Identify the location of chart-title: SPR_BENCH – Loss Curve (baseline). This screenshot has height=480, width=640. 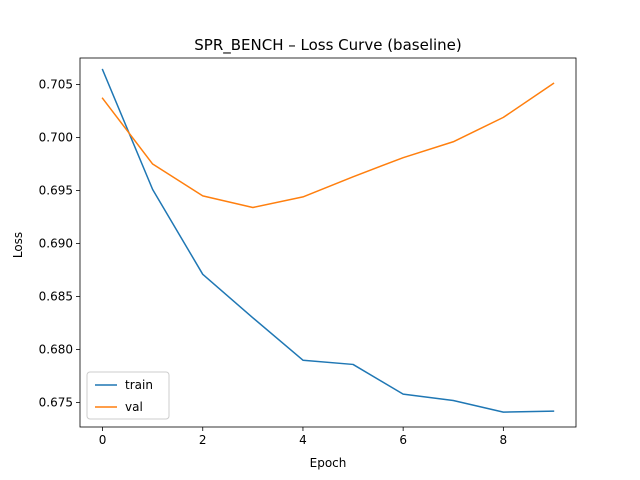
(328, 45).